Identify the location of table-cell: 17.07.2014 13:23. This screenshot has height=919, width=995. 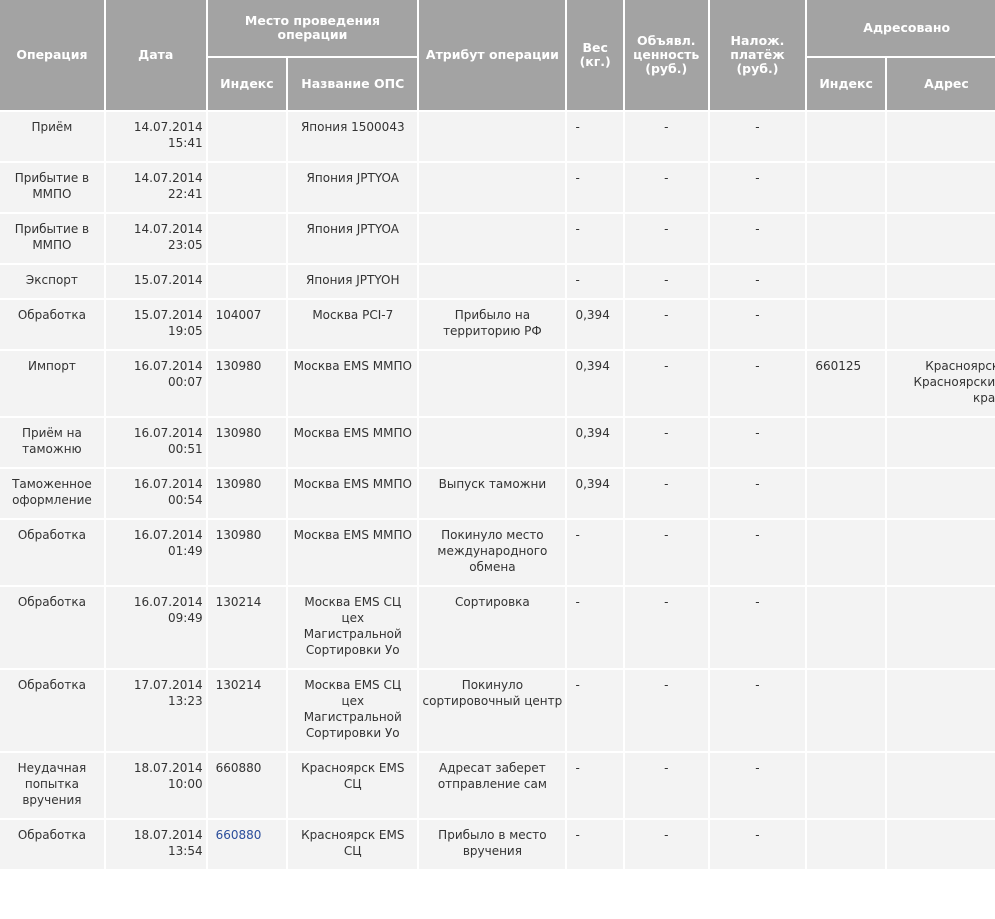
(155, 710).